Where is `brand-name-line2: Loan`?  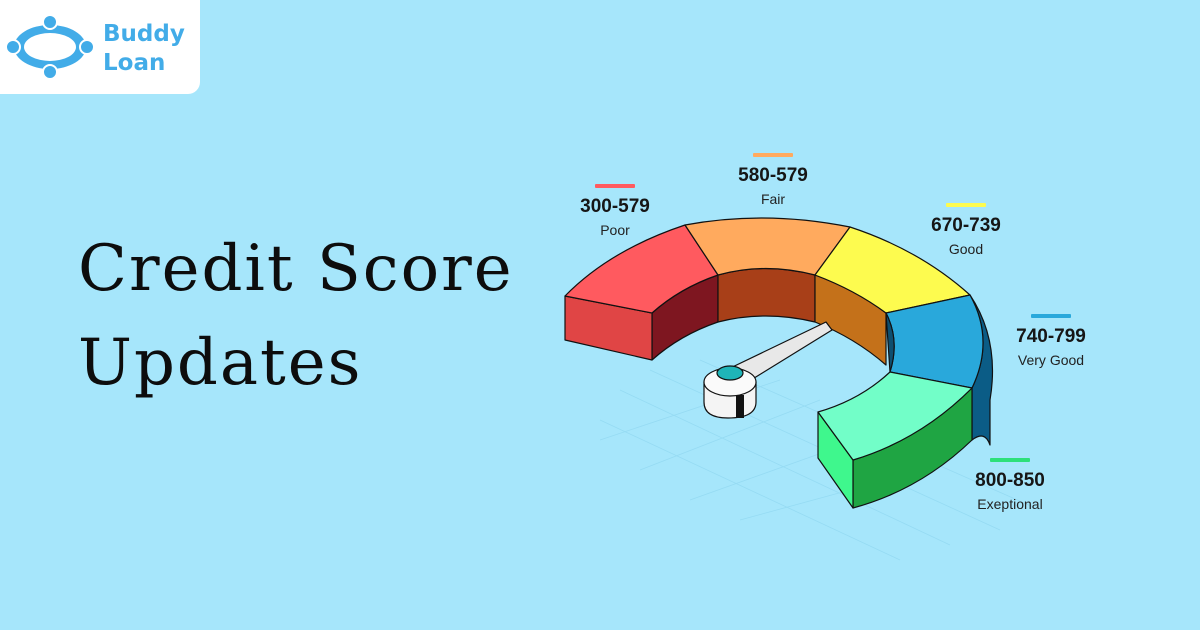
brand-name-line2: Loan is located at coordinates (134, 63).